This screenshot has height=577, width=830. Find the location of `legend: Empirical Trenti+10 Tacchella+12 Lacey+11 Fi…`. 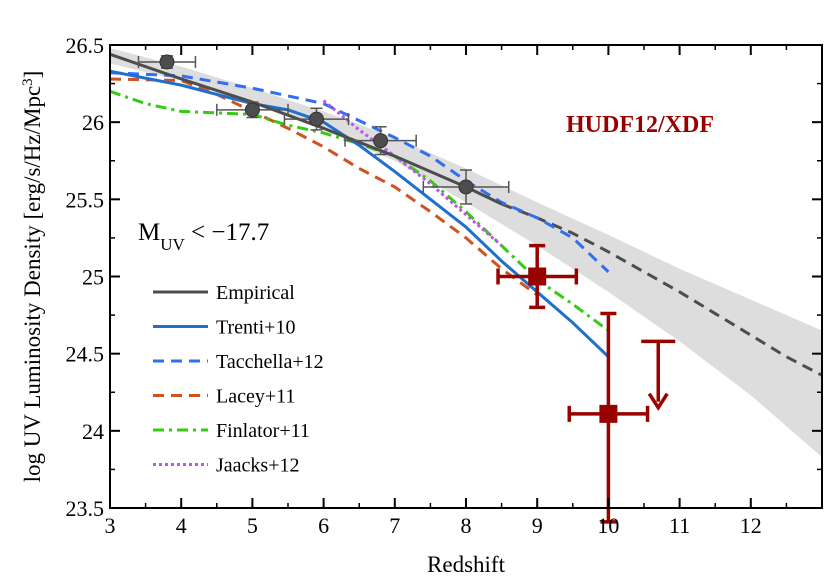

legend: Empirical Trenti+10 Tacchella+12 Lacey+11 Fi… is located at coordinates (238, 379).